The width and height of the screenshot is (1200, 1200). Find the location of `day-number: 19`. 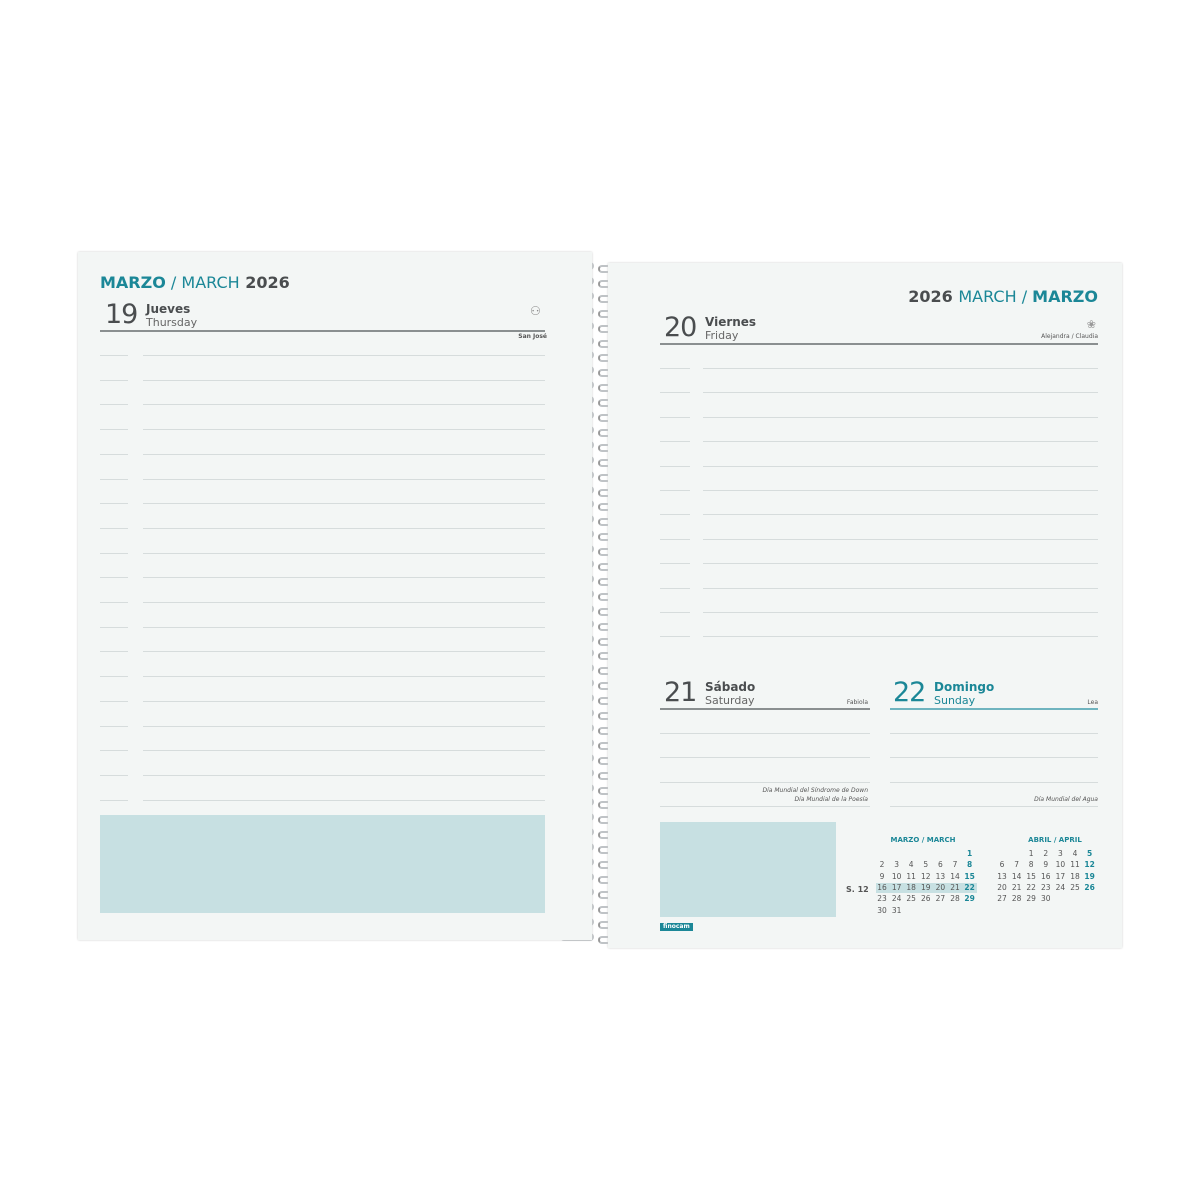

day-number: 19 is located at coordinates (121, 314).